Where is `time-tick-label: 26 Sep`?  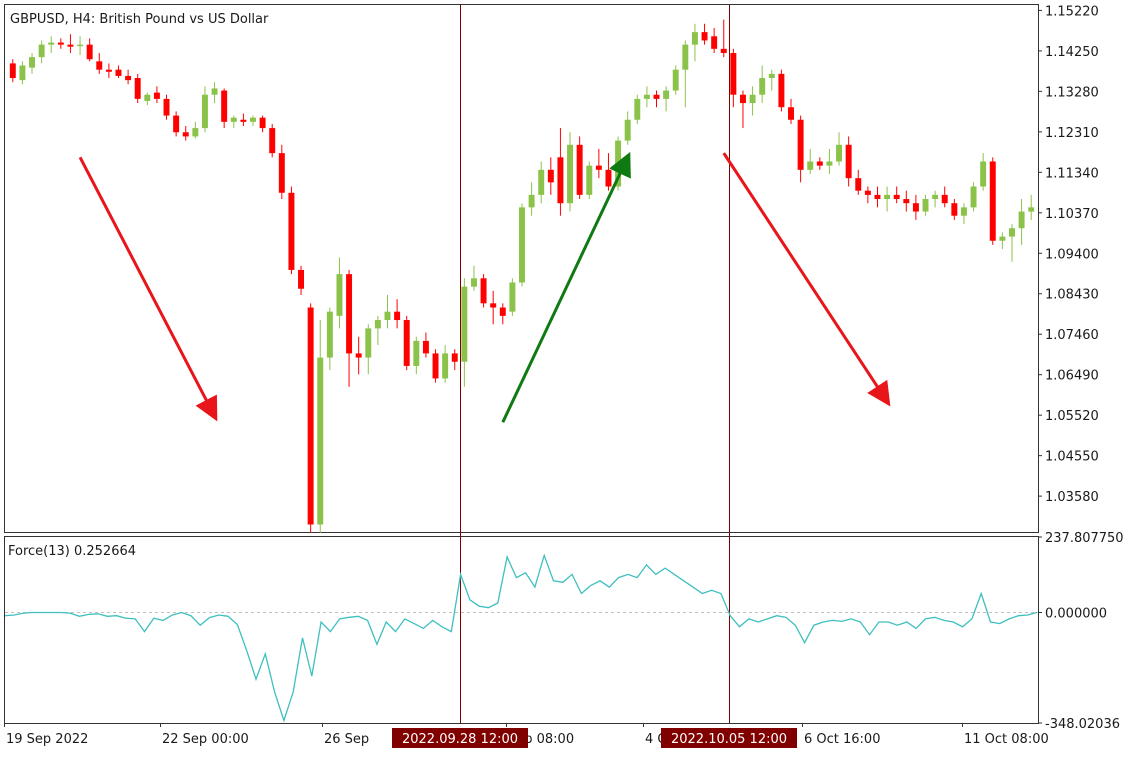 time-tick-label: 26 Sep is located at coordinates (346, 739).